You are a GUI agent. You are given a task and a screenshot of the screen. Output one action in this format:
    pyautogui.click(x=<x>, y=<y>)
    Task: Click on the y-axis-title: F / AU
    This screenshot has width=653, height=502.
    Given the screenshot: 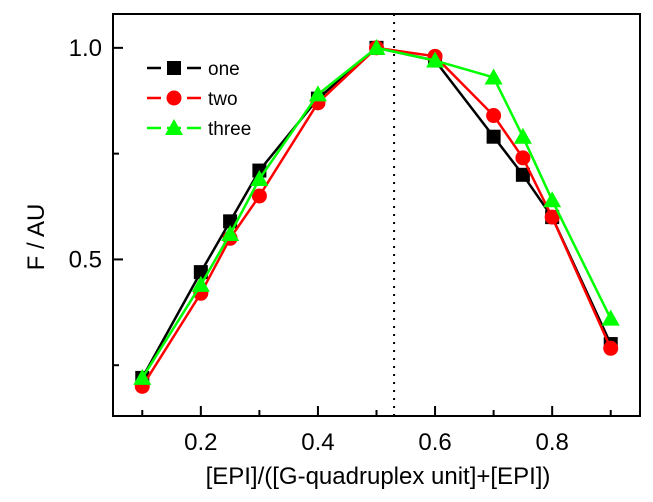 What is the action you would take?
    pyautogui.click(x=36, y=237)
    